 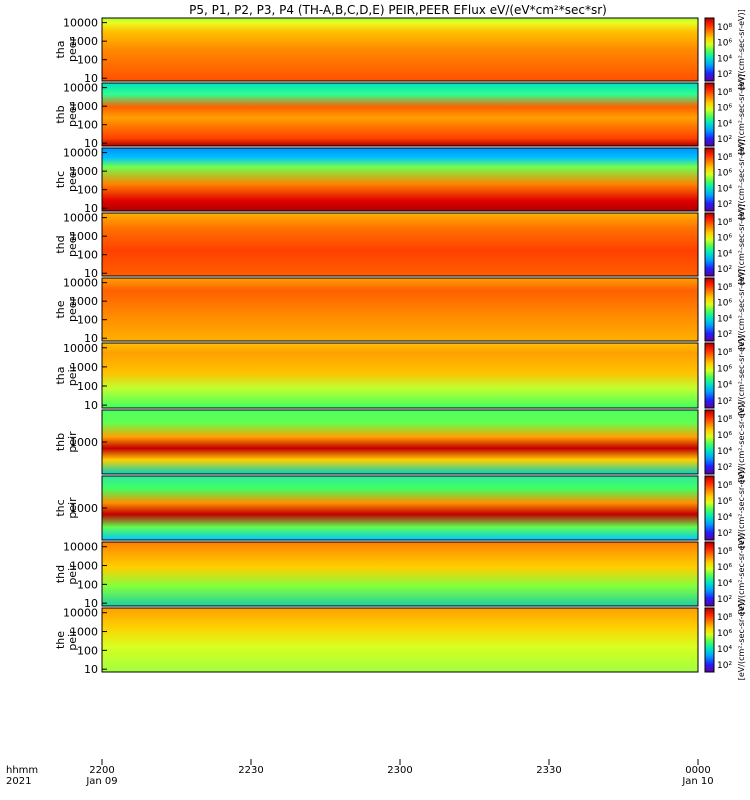 I want to click on xtick-label: 2230, so click(x=250, y=770).